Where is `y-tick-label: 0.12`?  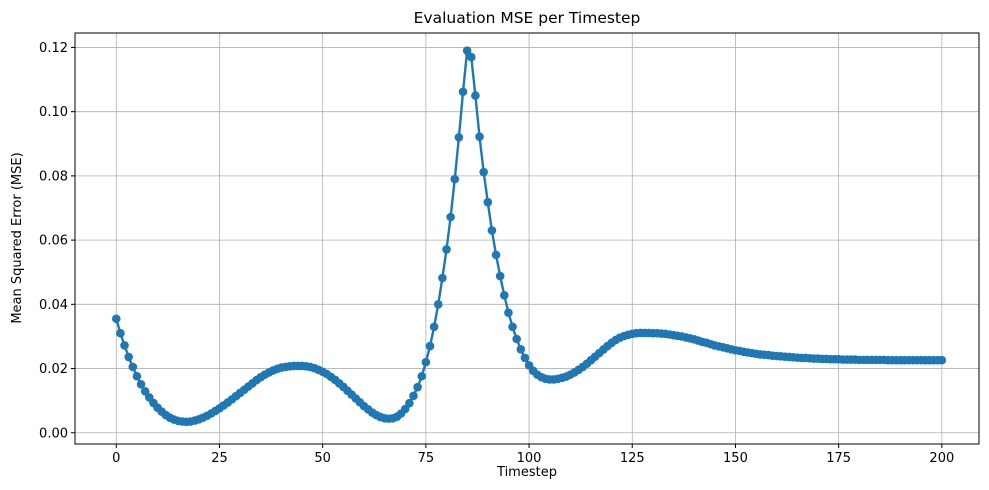 y-tick-label: 0.12 is located at coordinates (53, 48).